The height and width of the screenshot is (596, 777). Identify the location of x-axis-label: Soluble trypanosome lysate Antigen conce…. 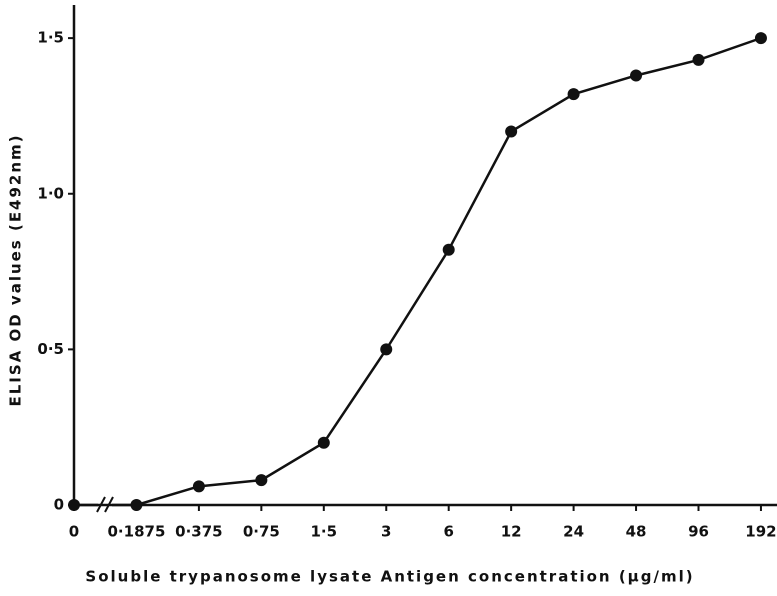
(389, 577).